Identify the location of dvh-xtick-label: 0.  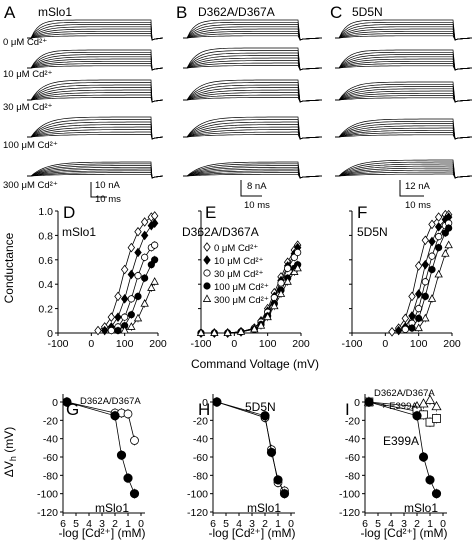
(443, 524).